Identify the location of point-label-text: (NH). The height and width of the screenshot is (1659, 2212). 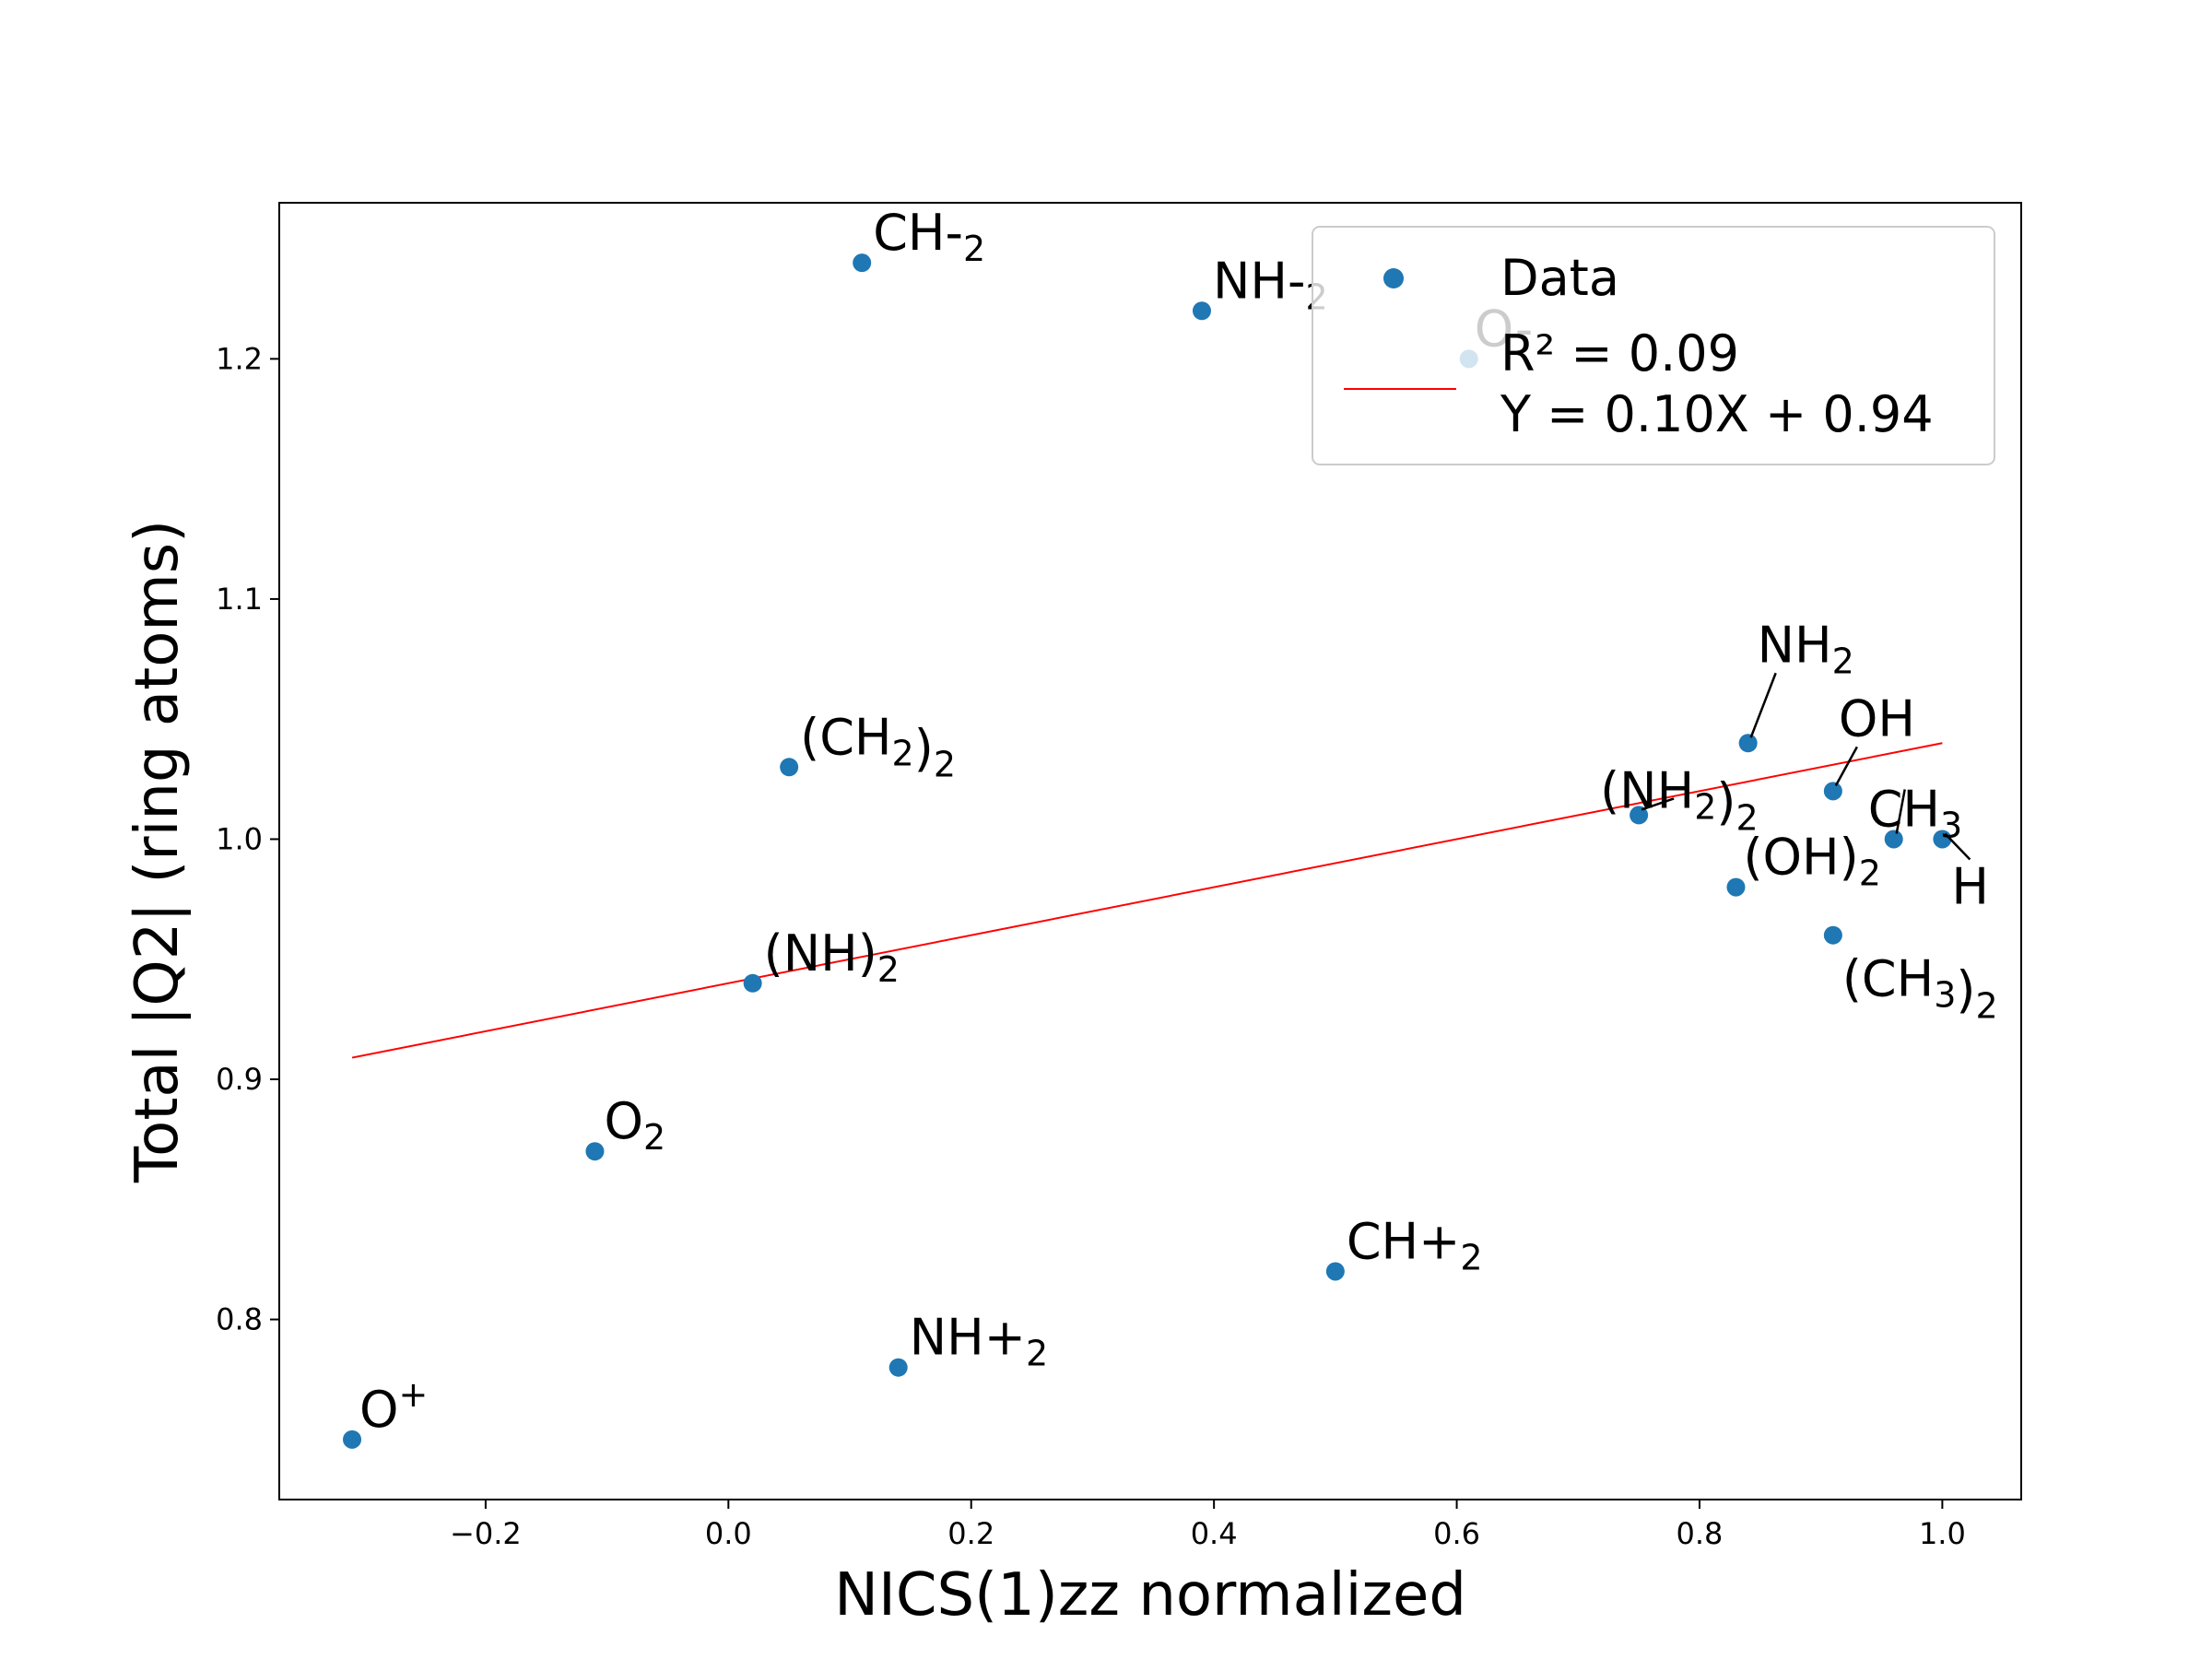
(820, 953).